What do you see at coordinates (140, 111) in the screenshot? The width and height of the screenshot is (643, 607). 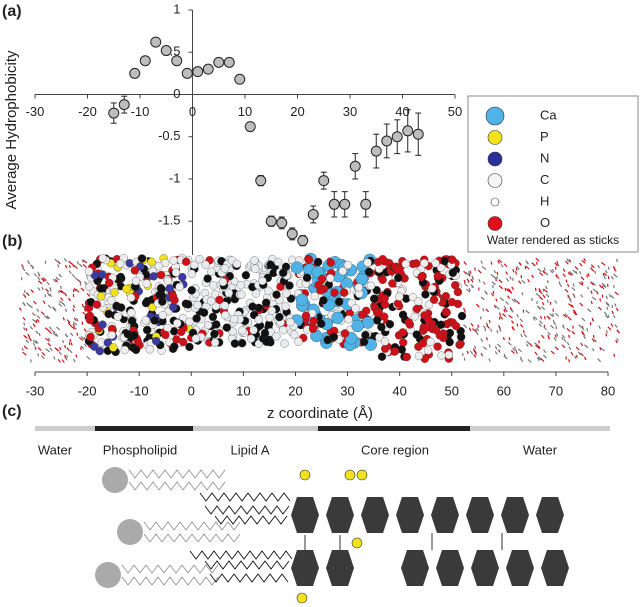 I see `x-tick-label: -10` at bounding box center [140, 111].